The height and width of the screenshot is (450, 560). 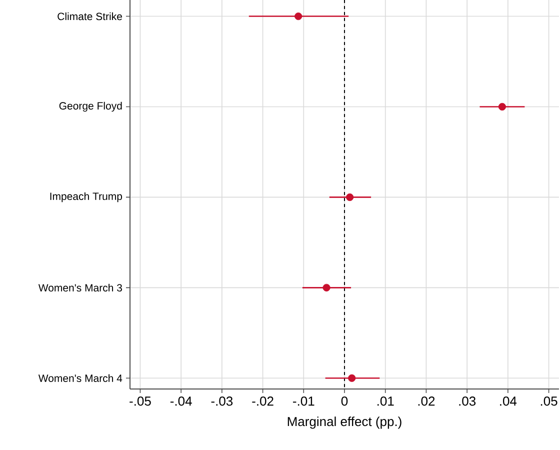 I want to click on y-tick-label: George Floyd, so click(x=90, y=107).